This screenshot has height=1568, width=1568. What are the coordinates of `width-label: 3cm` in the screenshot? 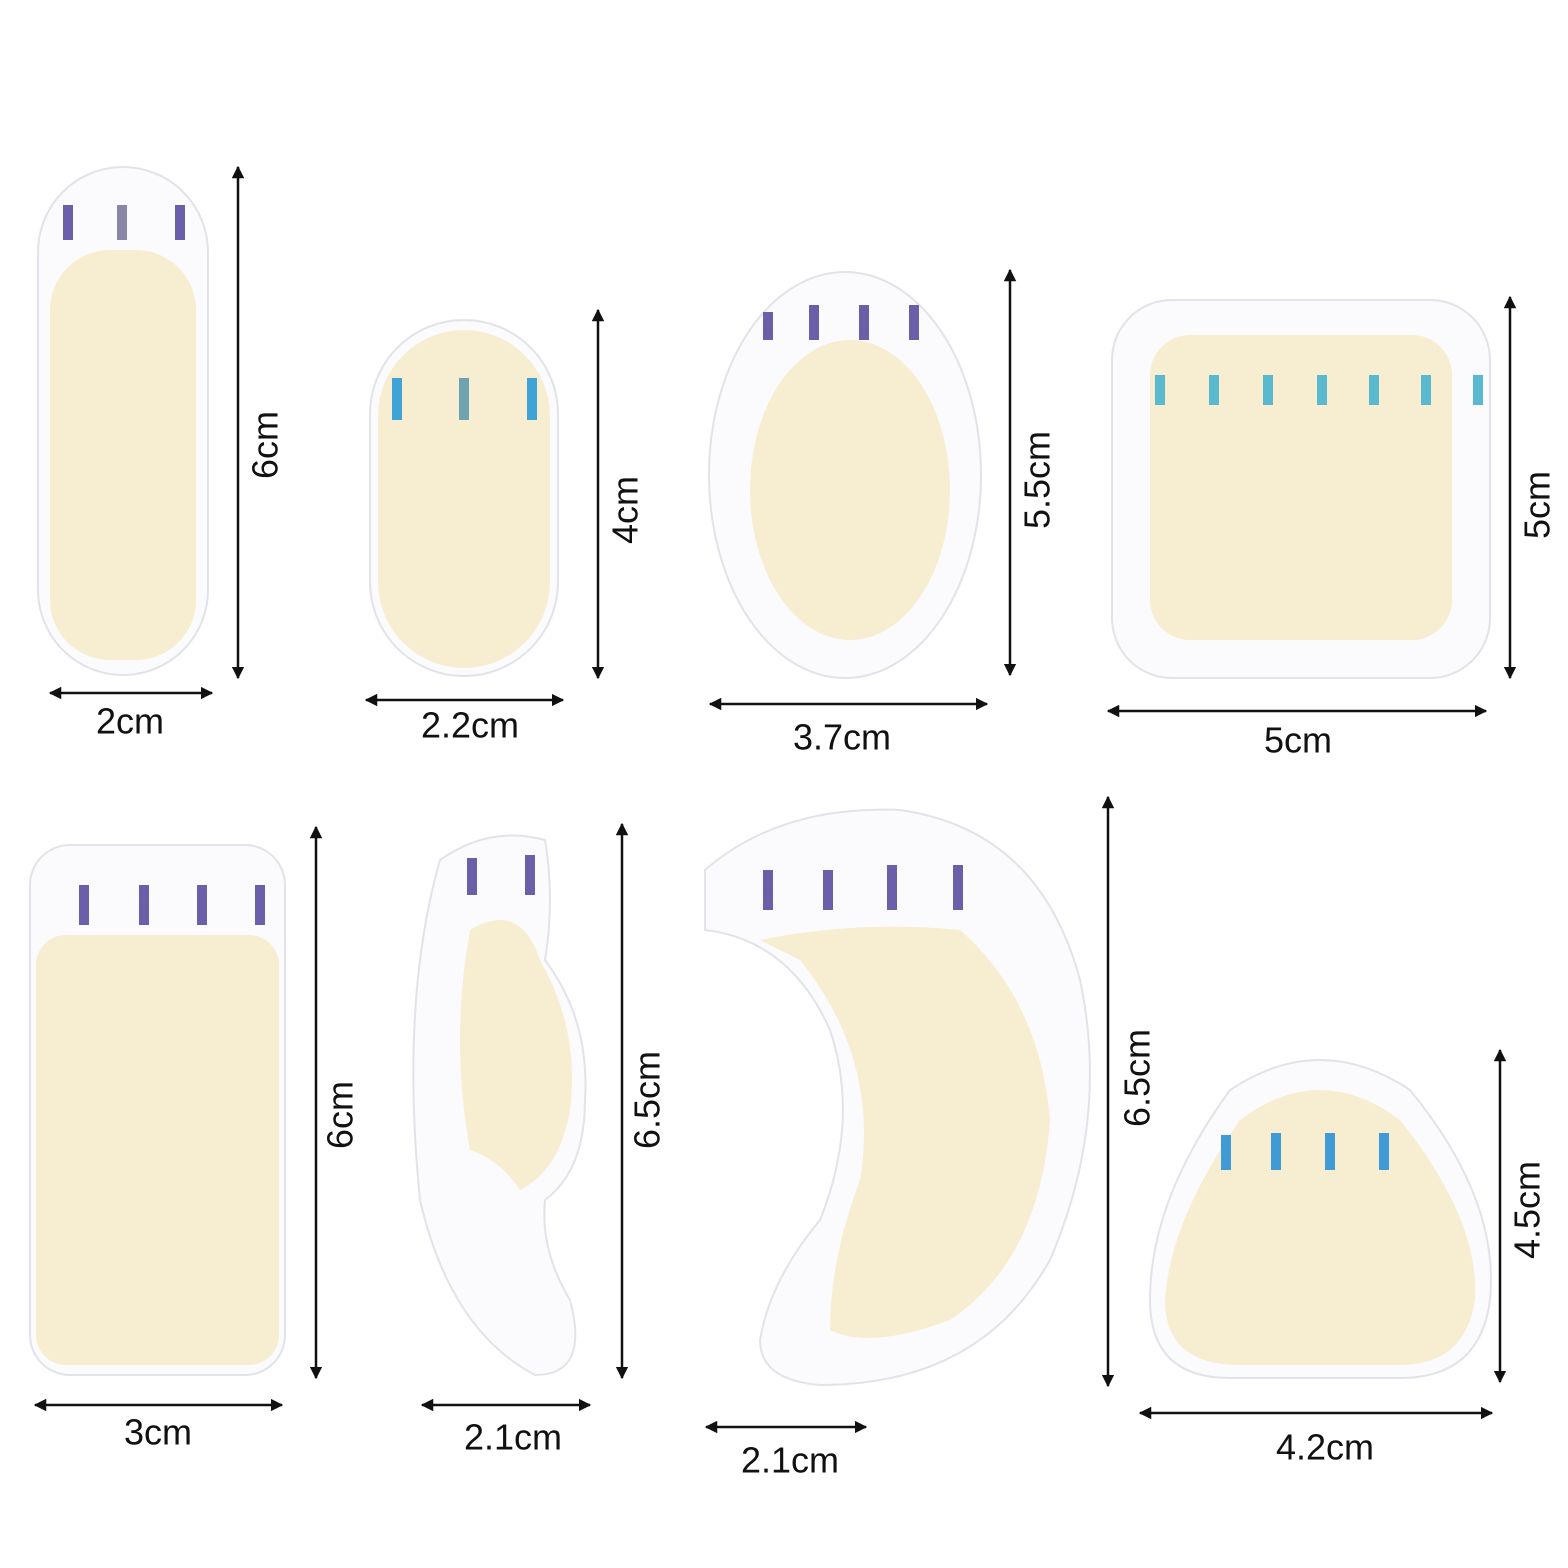 It's located at (158, 1432).